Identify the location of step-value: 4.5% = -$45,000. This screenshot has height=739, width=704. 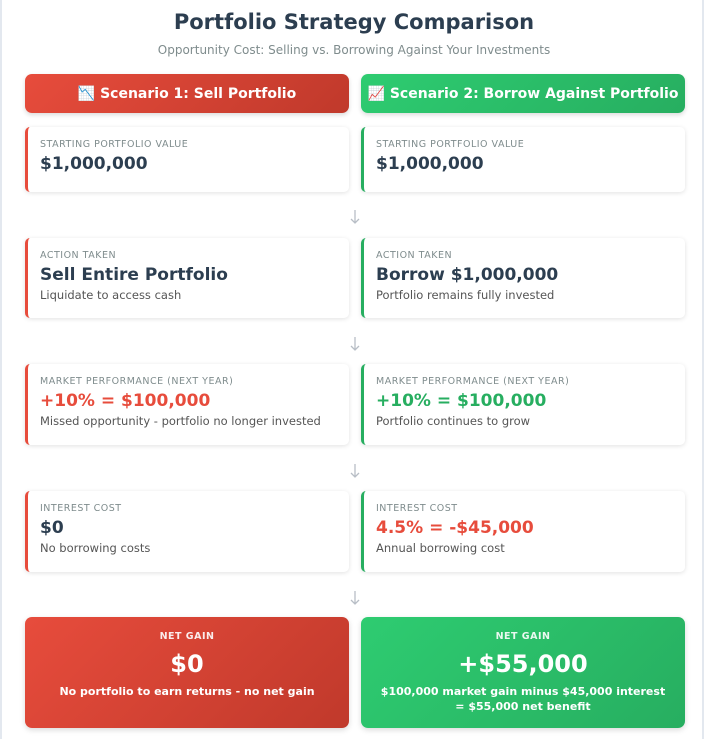
(455, 528).